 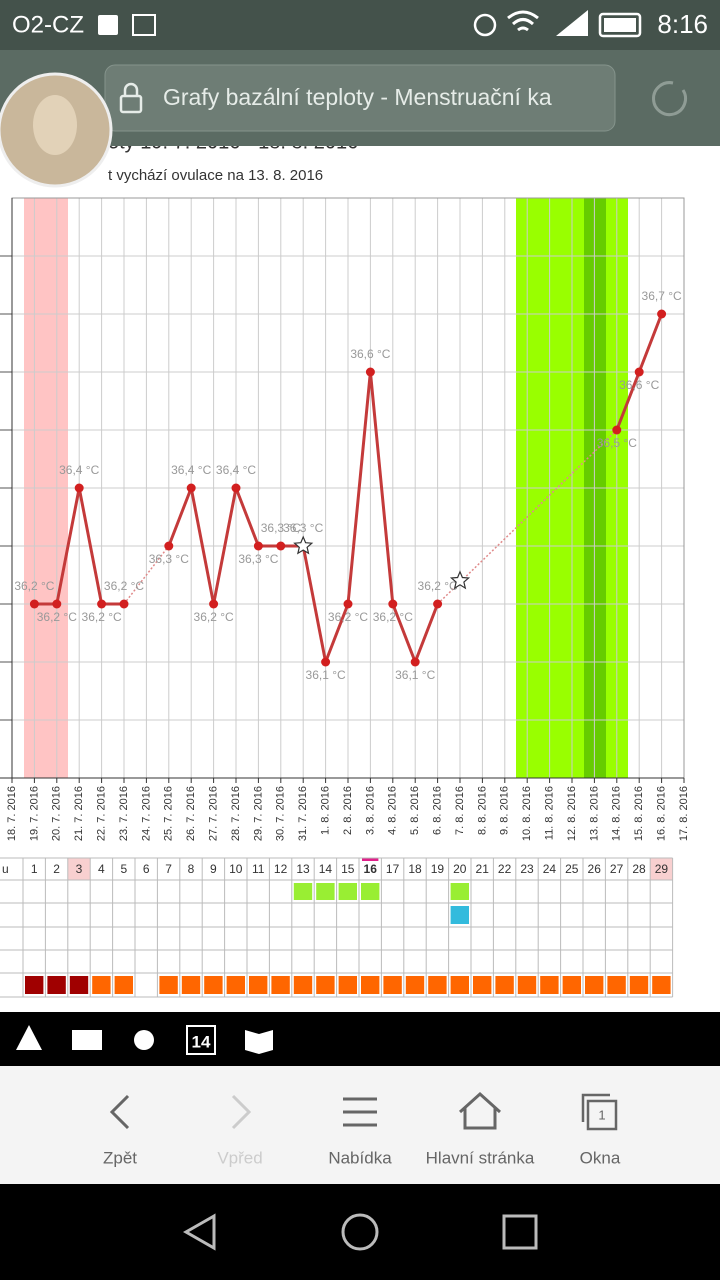 I want to click on day-highlight, so click(x=661, y=869).